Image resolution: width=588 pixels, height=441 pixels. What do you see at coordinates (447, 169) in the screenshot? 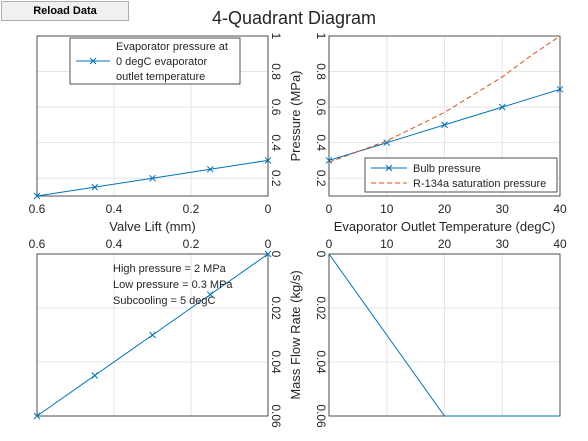
I see `legend-label: Bulb pressure` at bounding box center [447, 169].